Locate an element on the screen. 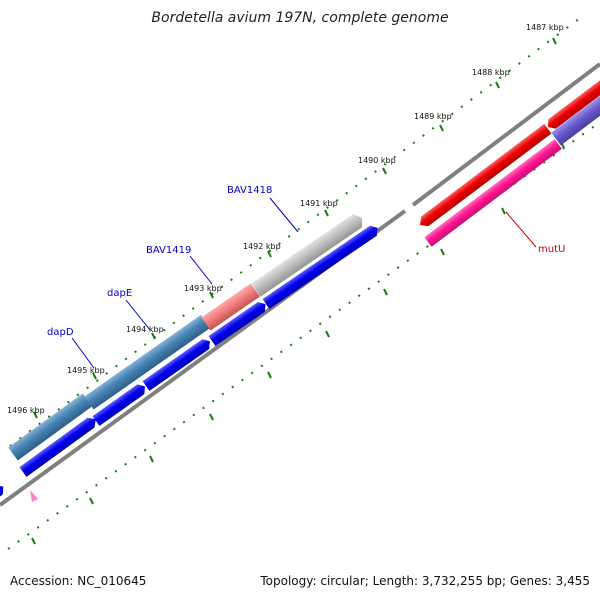  feature-gray-BAV1418 is located at coordinates (307, 255).